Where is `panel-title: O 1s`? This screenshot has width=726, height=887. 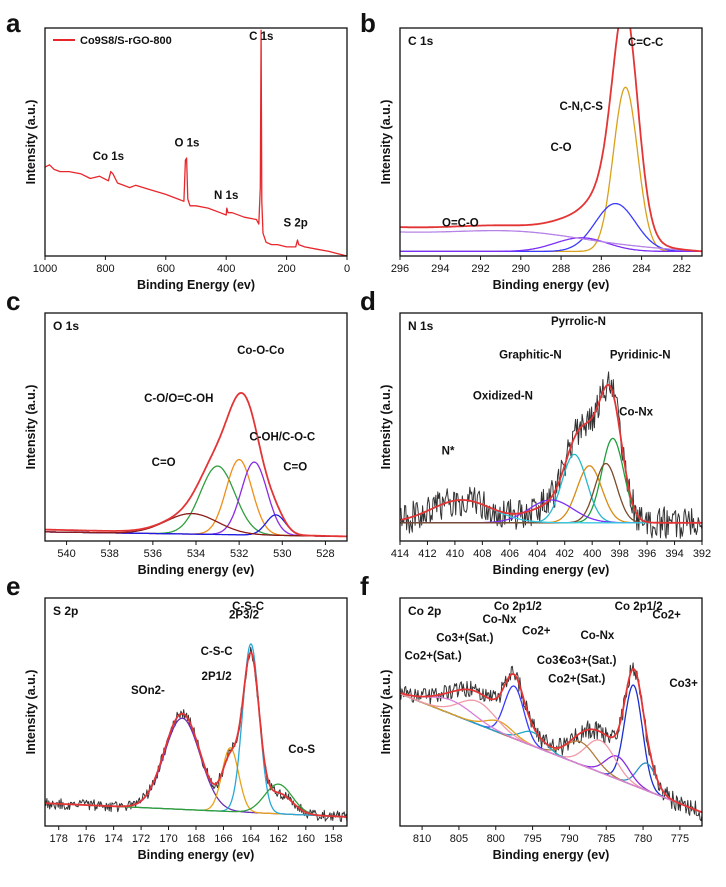 panel-title: O 1s is located at coordinates (66, 326).